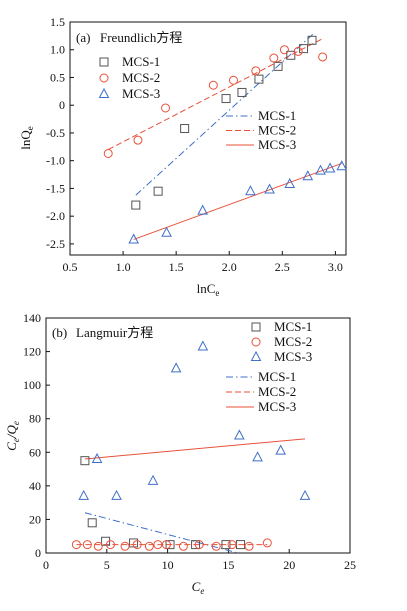  Describe the element at coordinates (57, 77) in the screenshot. I see `y-tick-label: 0.5` at that location.